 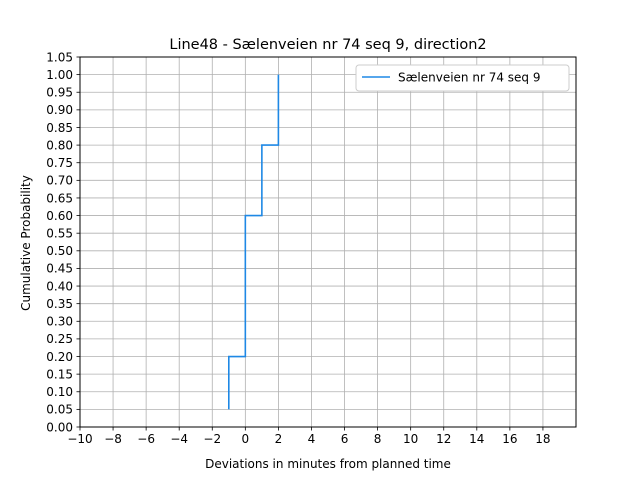 What do you see at coordinates (59, 251) in the screenshot?
I see `y-tick-label: 0.50` at bounding box center [59, 251].